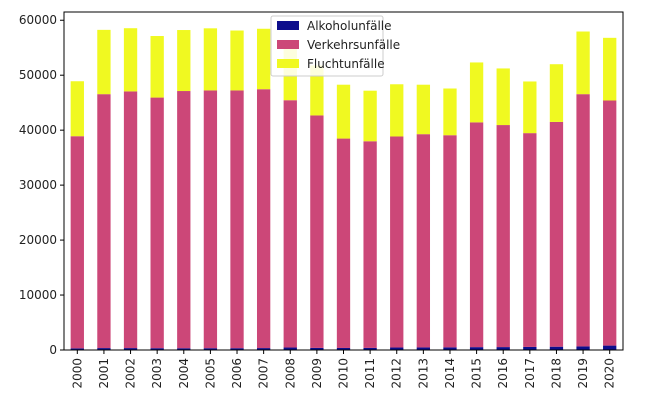  I want to click on y-tick-label: 40000, so click(38, 130).